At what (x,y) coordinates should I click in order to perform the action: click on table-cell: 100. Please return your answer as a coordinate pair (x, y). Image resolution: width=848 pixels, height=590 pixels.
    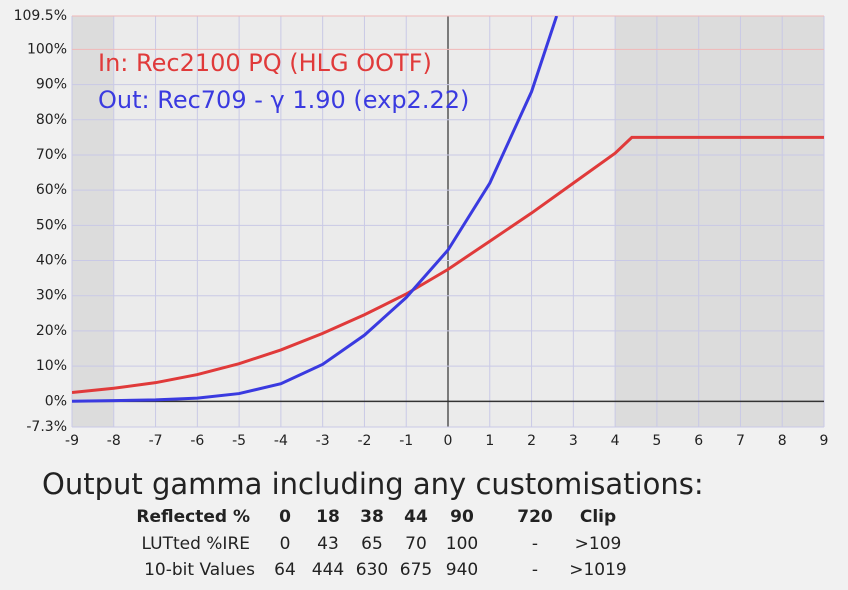
    Looking at the image, I should click on (462, 544).